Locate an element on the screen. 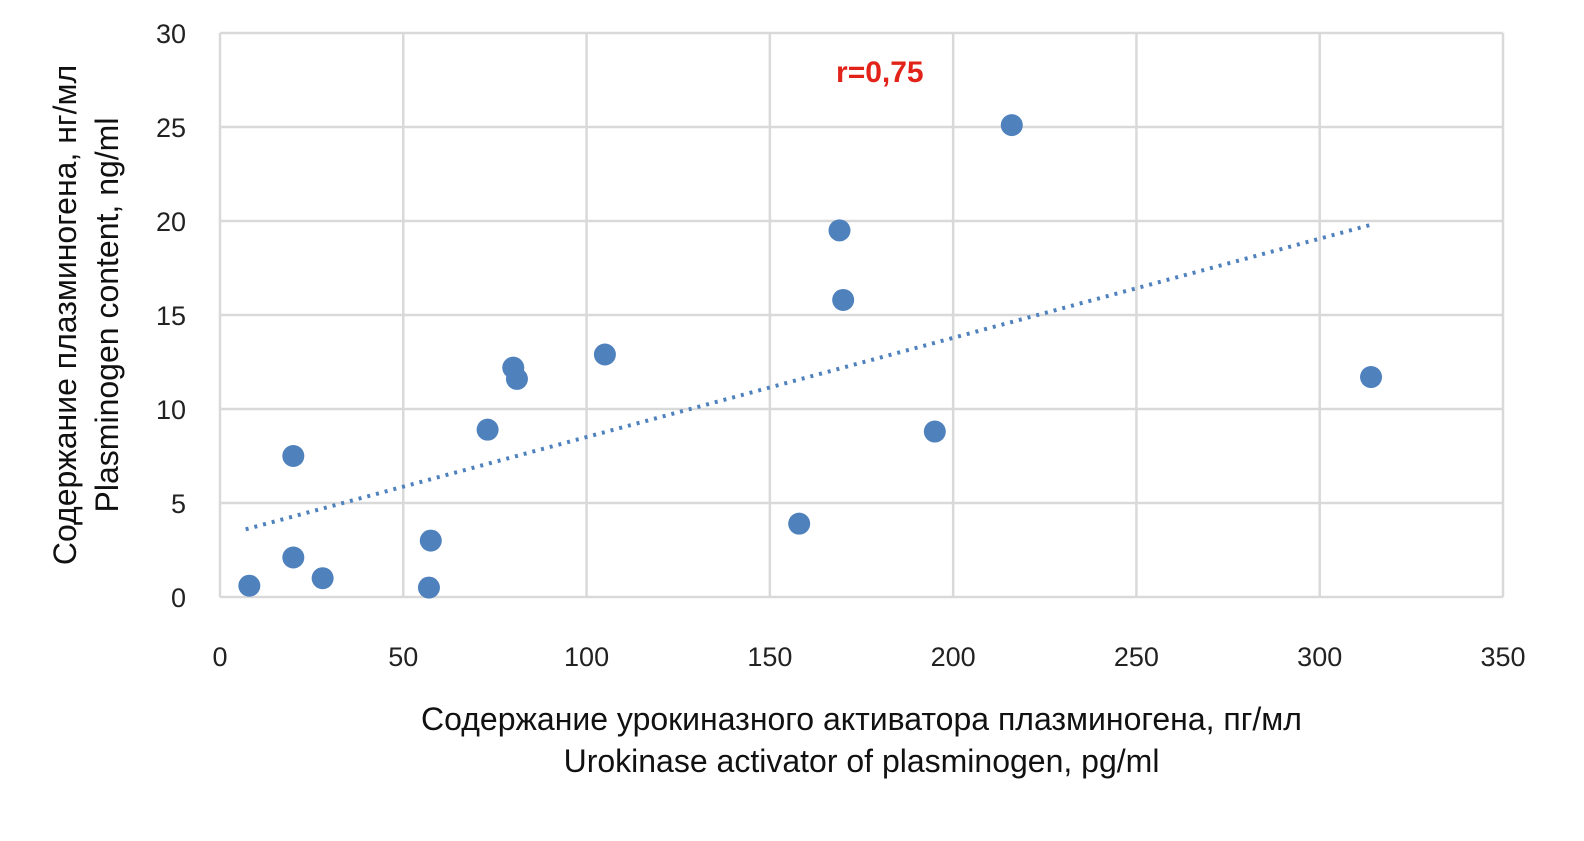 The height and width of the screenshot is (841, 1584). x-tick-label: 250 is located at coordinates (1136, 657).